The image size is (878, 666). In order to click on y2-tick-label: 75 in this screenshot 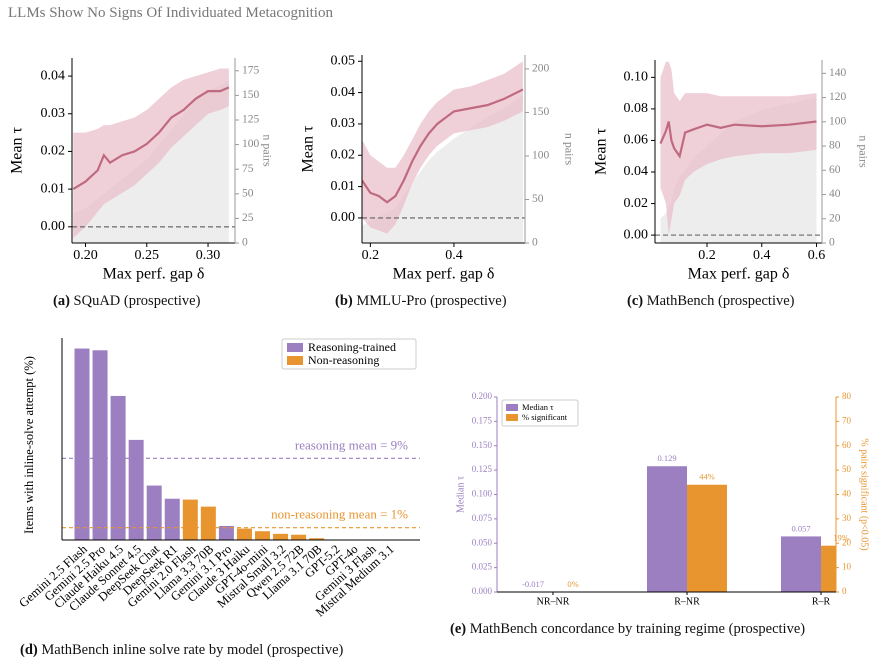, I will do `click(248, 169)`.